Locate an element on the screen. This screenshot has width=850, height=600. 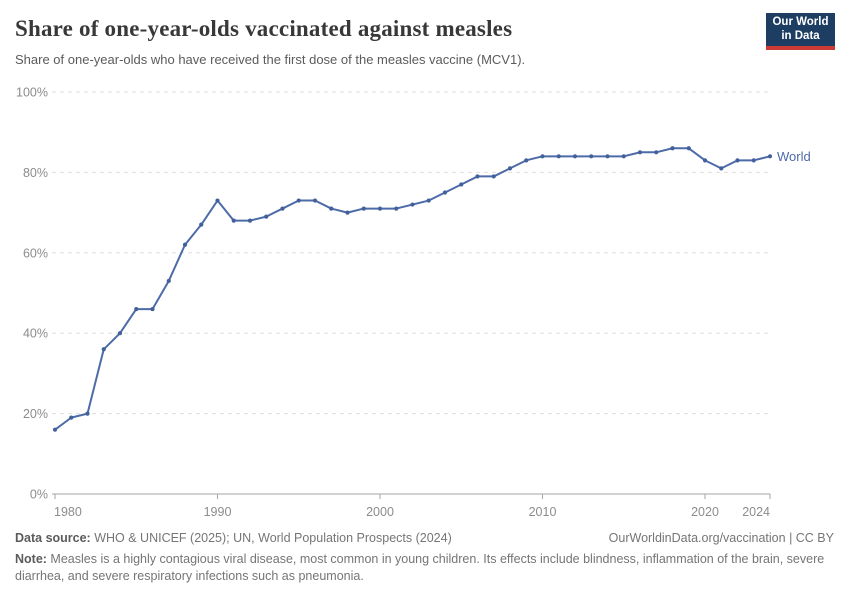
x-tick-label: 1980 is located at coordinates (68, 512).